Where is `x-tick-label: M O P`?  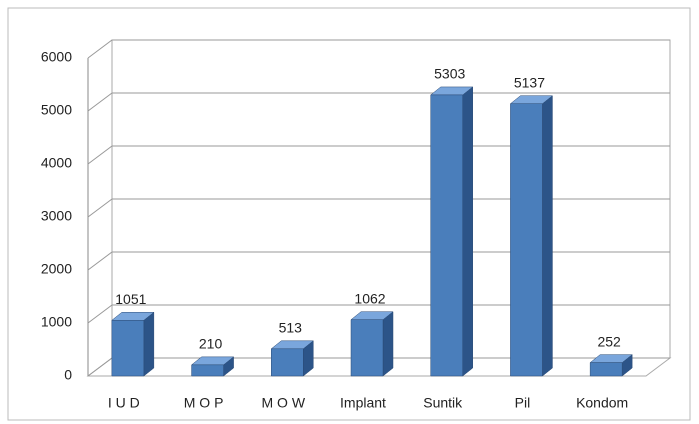
x-tick-label: M O P is located at coordinates (204, 403).